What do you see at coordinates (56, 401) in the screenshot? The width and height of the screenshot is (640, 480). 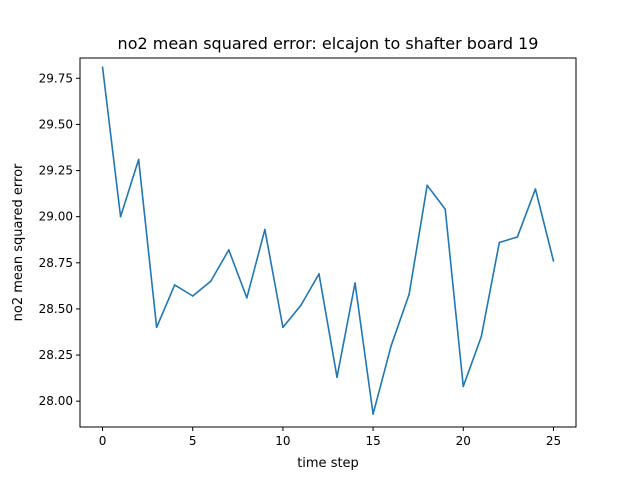 I see `y-tick-label: 28.00` at bounding box center [56, 401].